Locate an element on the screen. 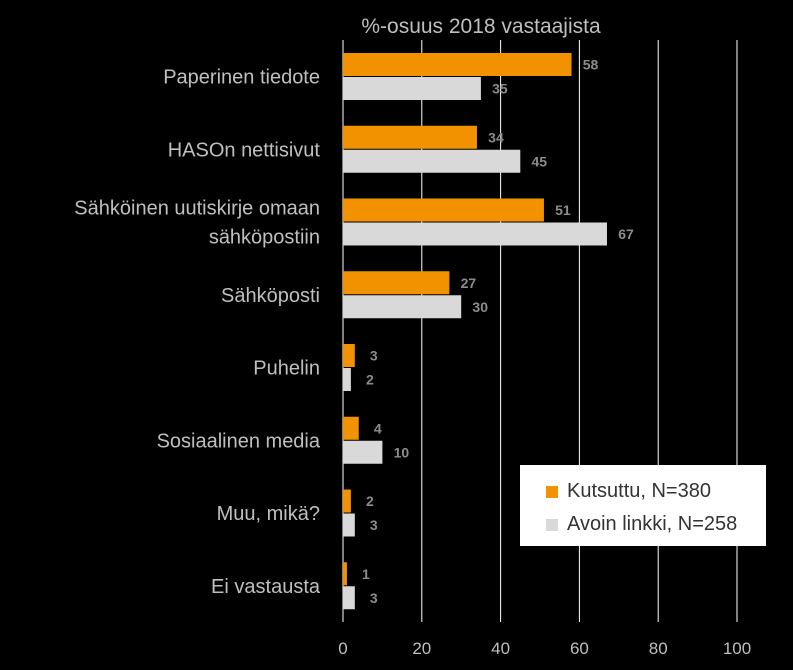 This screenshot has width=793, height=670. category-label: HASOn nettisivut is located at coordinates (244, 150).